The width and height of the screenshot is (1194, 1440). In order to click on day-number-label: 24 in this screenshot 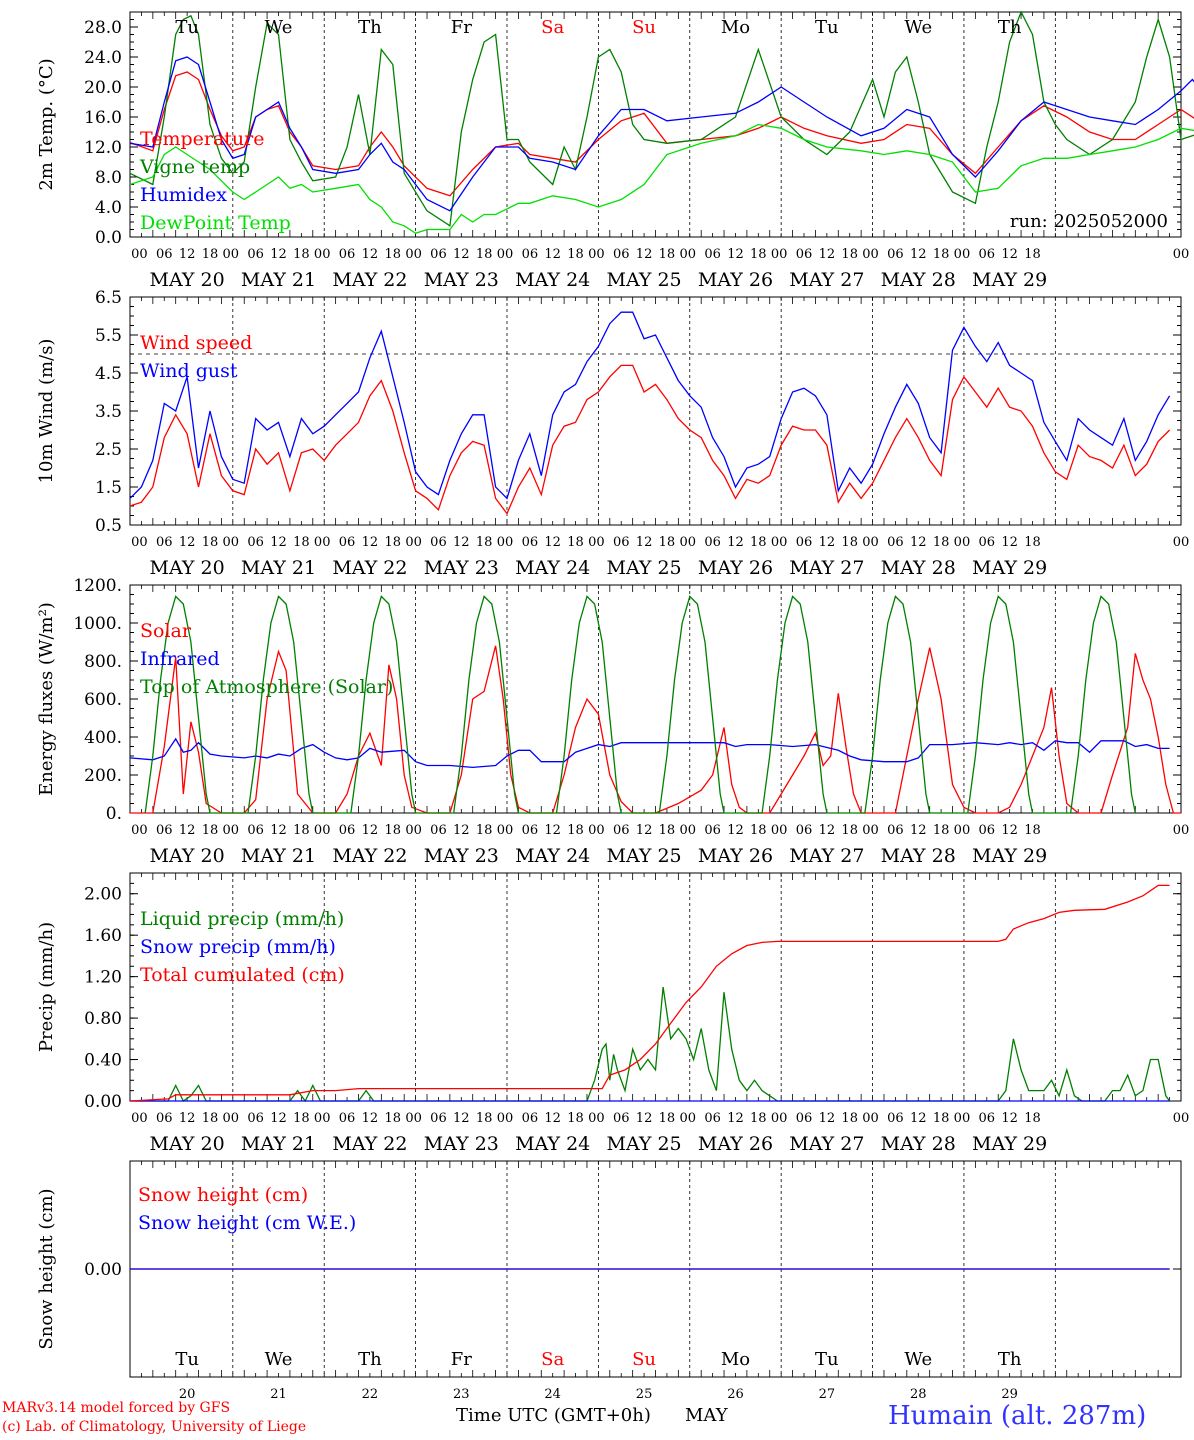, I will do `click(552, 1394)`.